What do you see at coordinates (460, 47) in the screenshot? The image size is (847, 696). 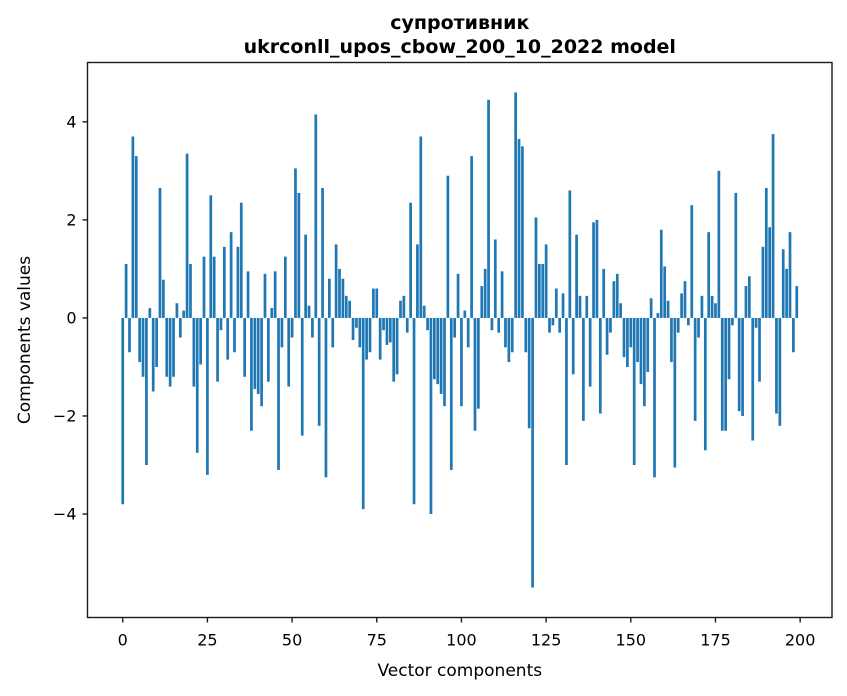 I see `chart-title-line2: ukrconll_upos_cbow_200_10_2022 model` at bounding box center [460, 47].